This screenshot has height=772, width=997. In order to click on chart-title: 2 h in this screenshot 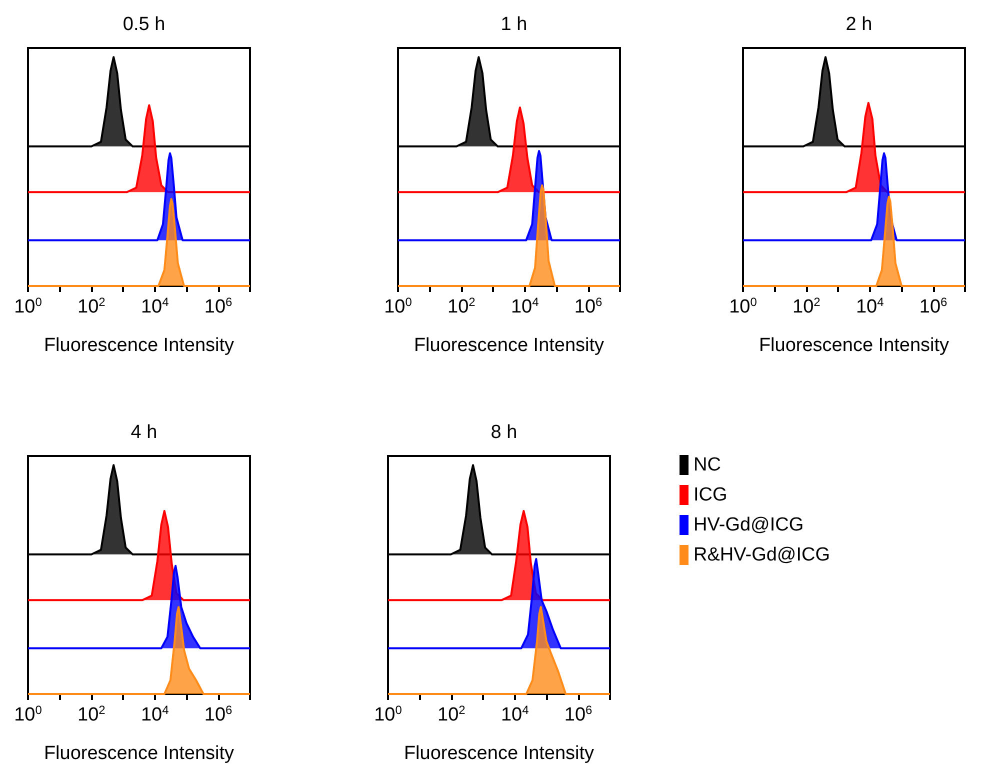, I will do `click(859, 24)`.